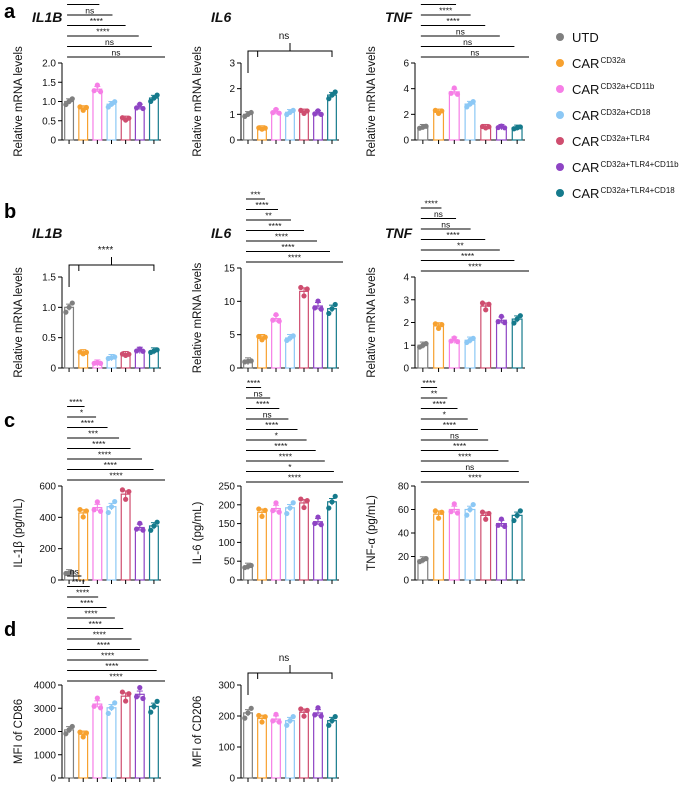 The height and width of the screenshot is (786, 685). Describe the element at coordinates (639, 164) in the screenshot. I see `legend-label-superscript: CD32a+TLR4+CD11b` at that location.